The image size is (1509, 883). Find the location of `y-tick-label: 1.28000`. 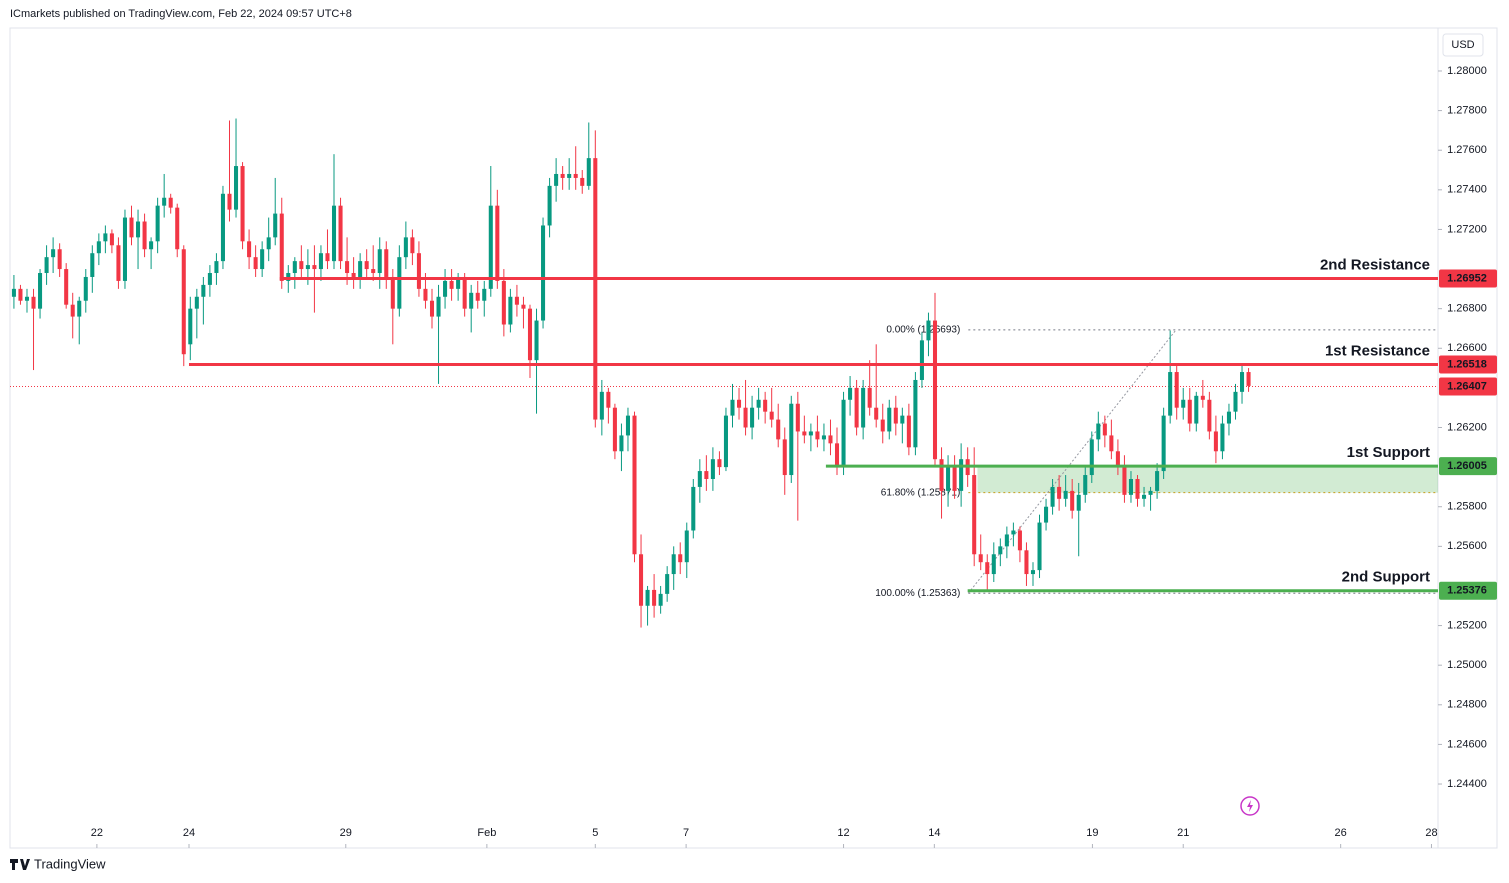

y-tick-label: 1.28000 is located at coordinates (1467, 71).